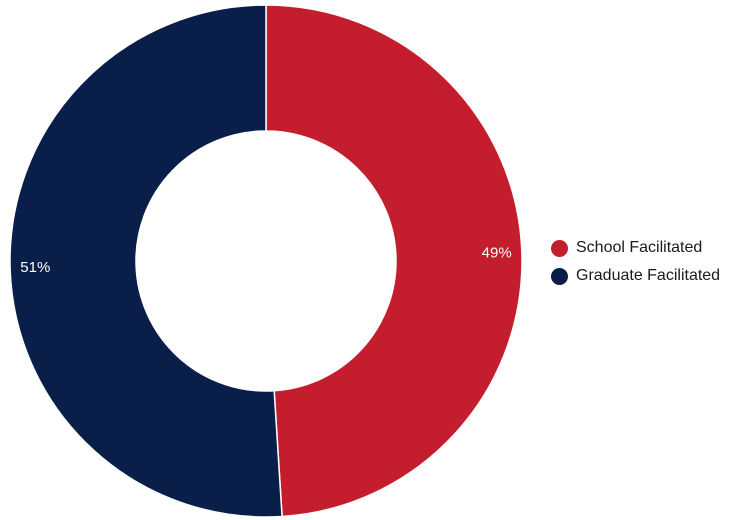 The height and width of the screenshot is (520, 734). Describe the element at coordinates (559, 248) in the screenshot. I see `legend-marker-school-facilitated` at that location.